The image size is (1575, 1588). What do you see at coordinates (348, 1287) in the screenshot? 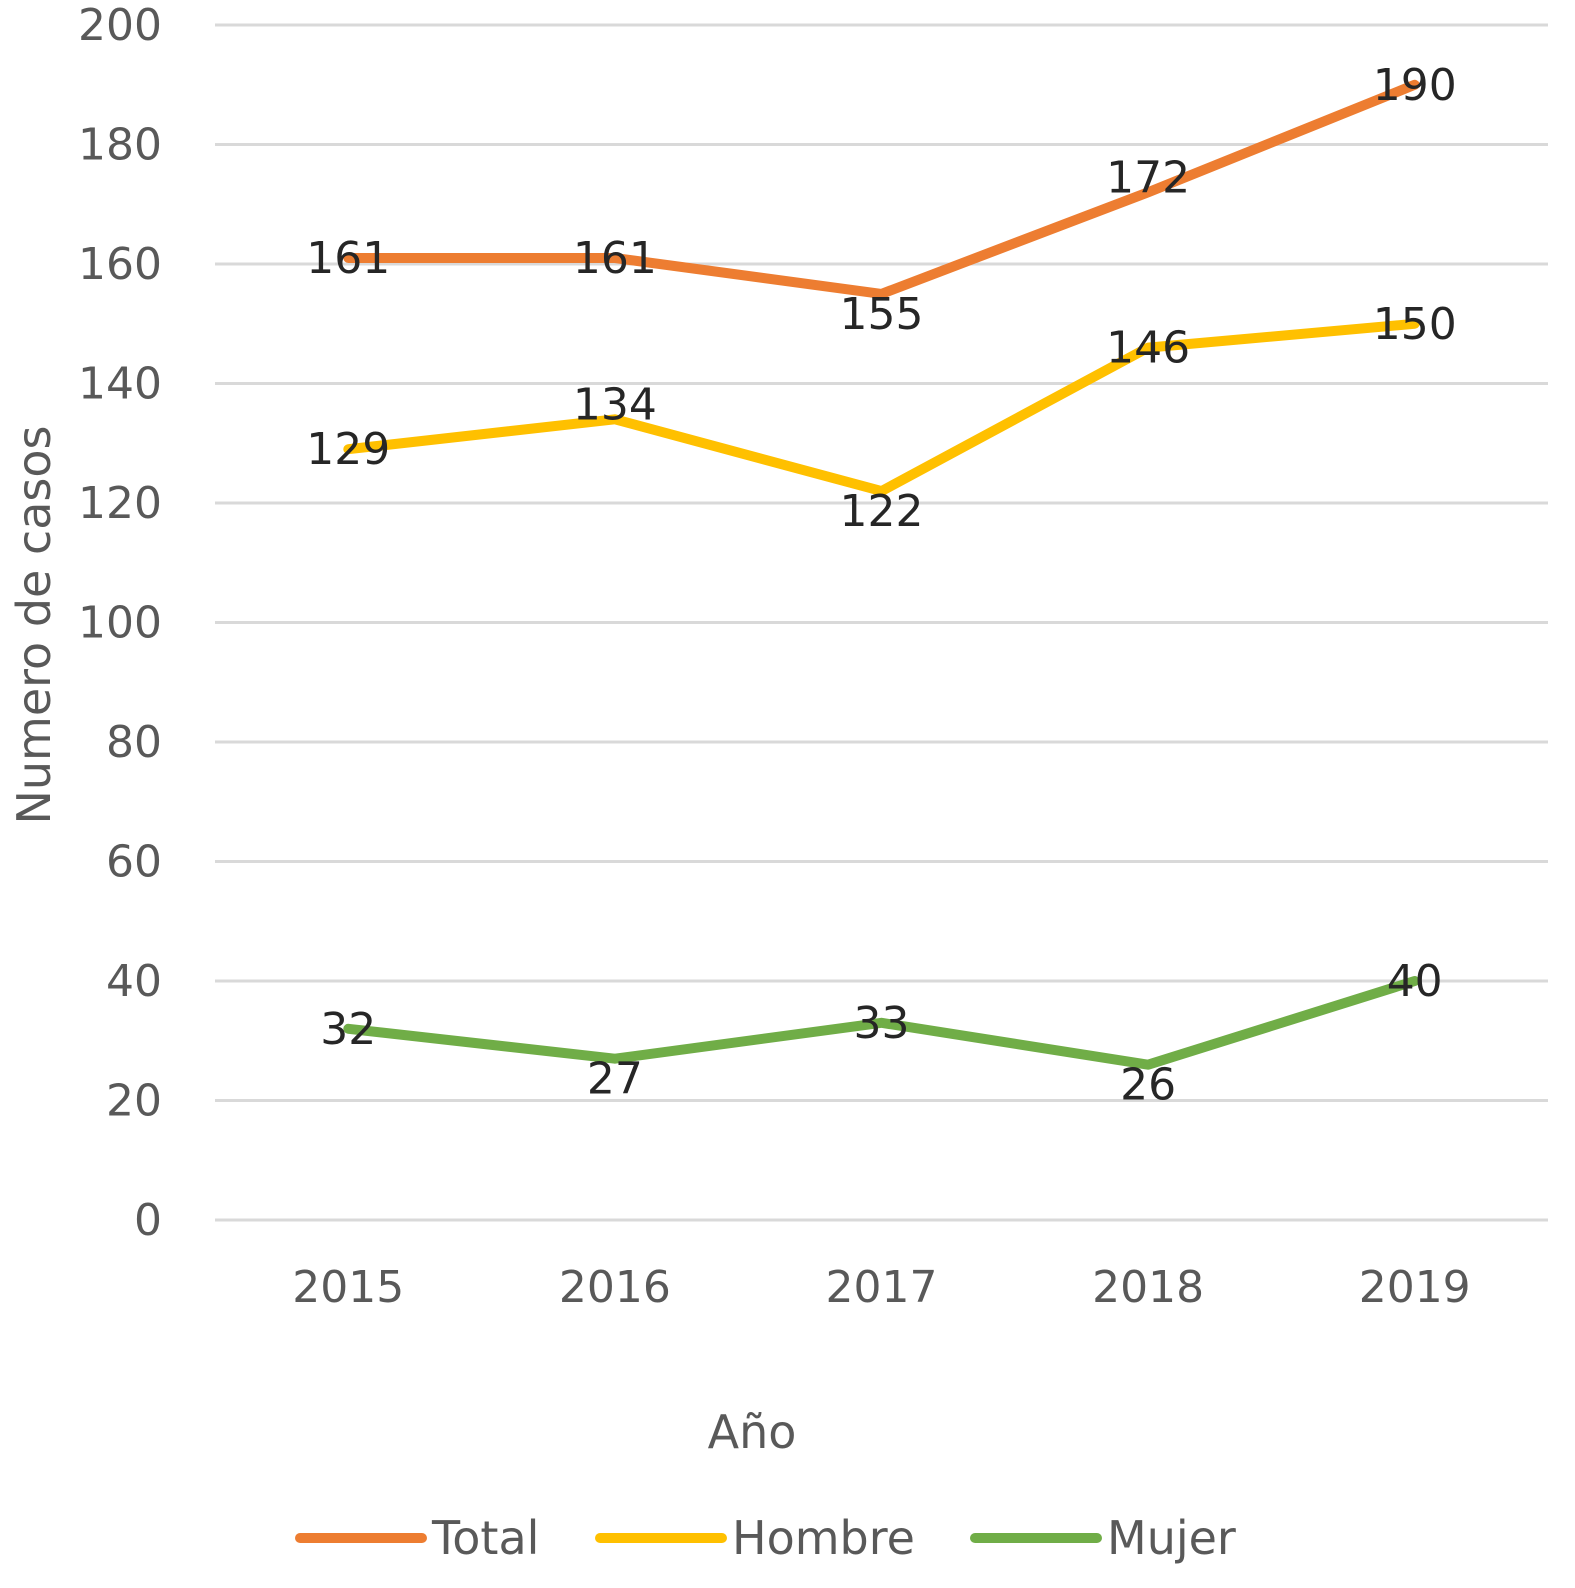
I see `x-tick-label: 2015` at bounding box center [348, 1287].